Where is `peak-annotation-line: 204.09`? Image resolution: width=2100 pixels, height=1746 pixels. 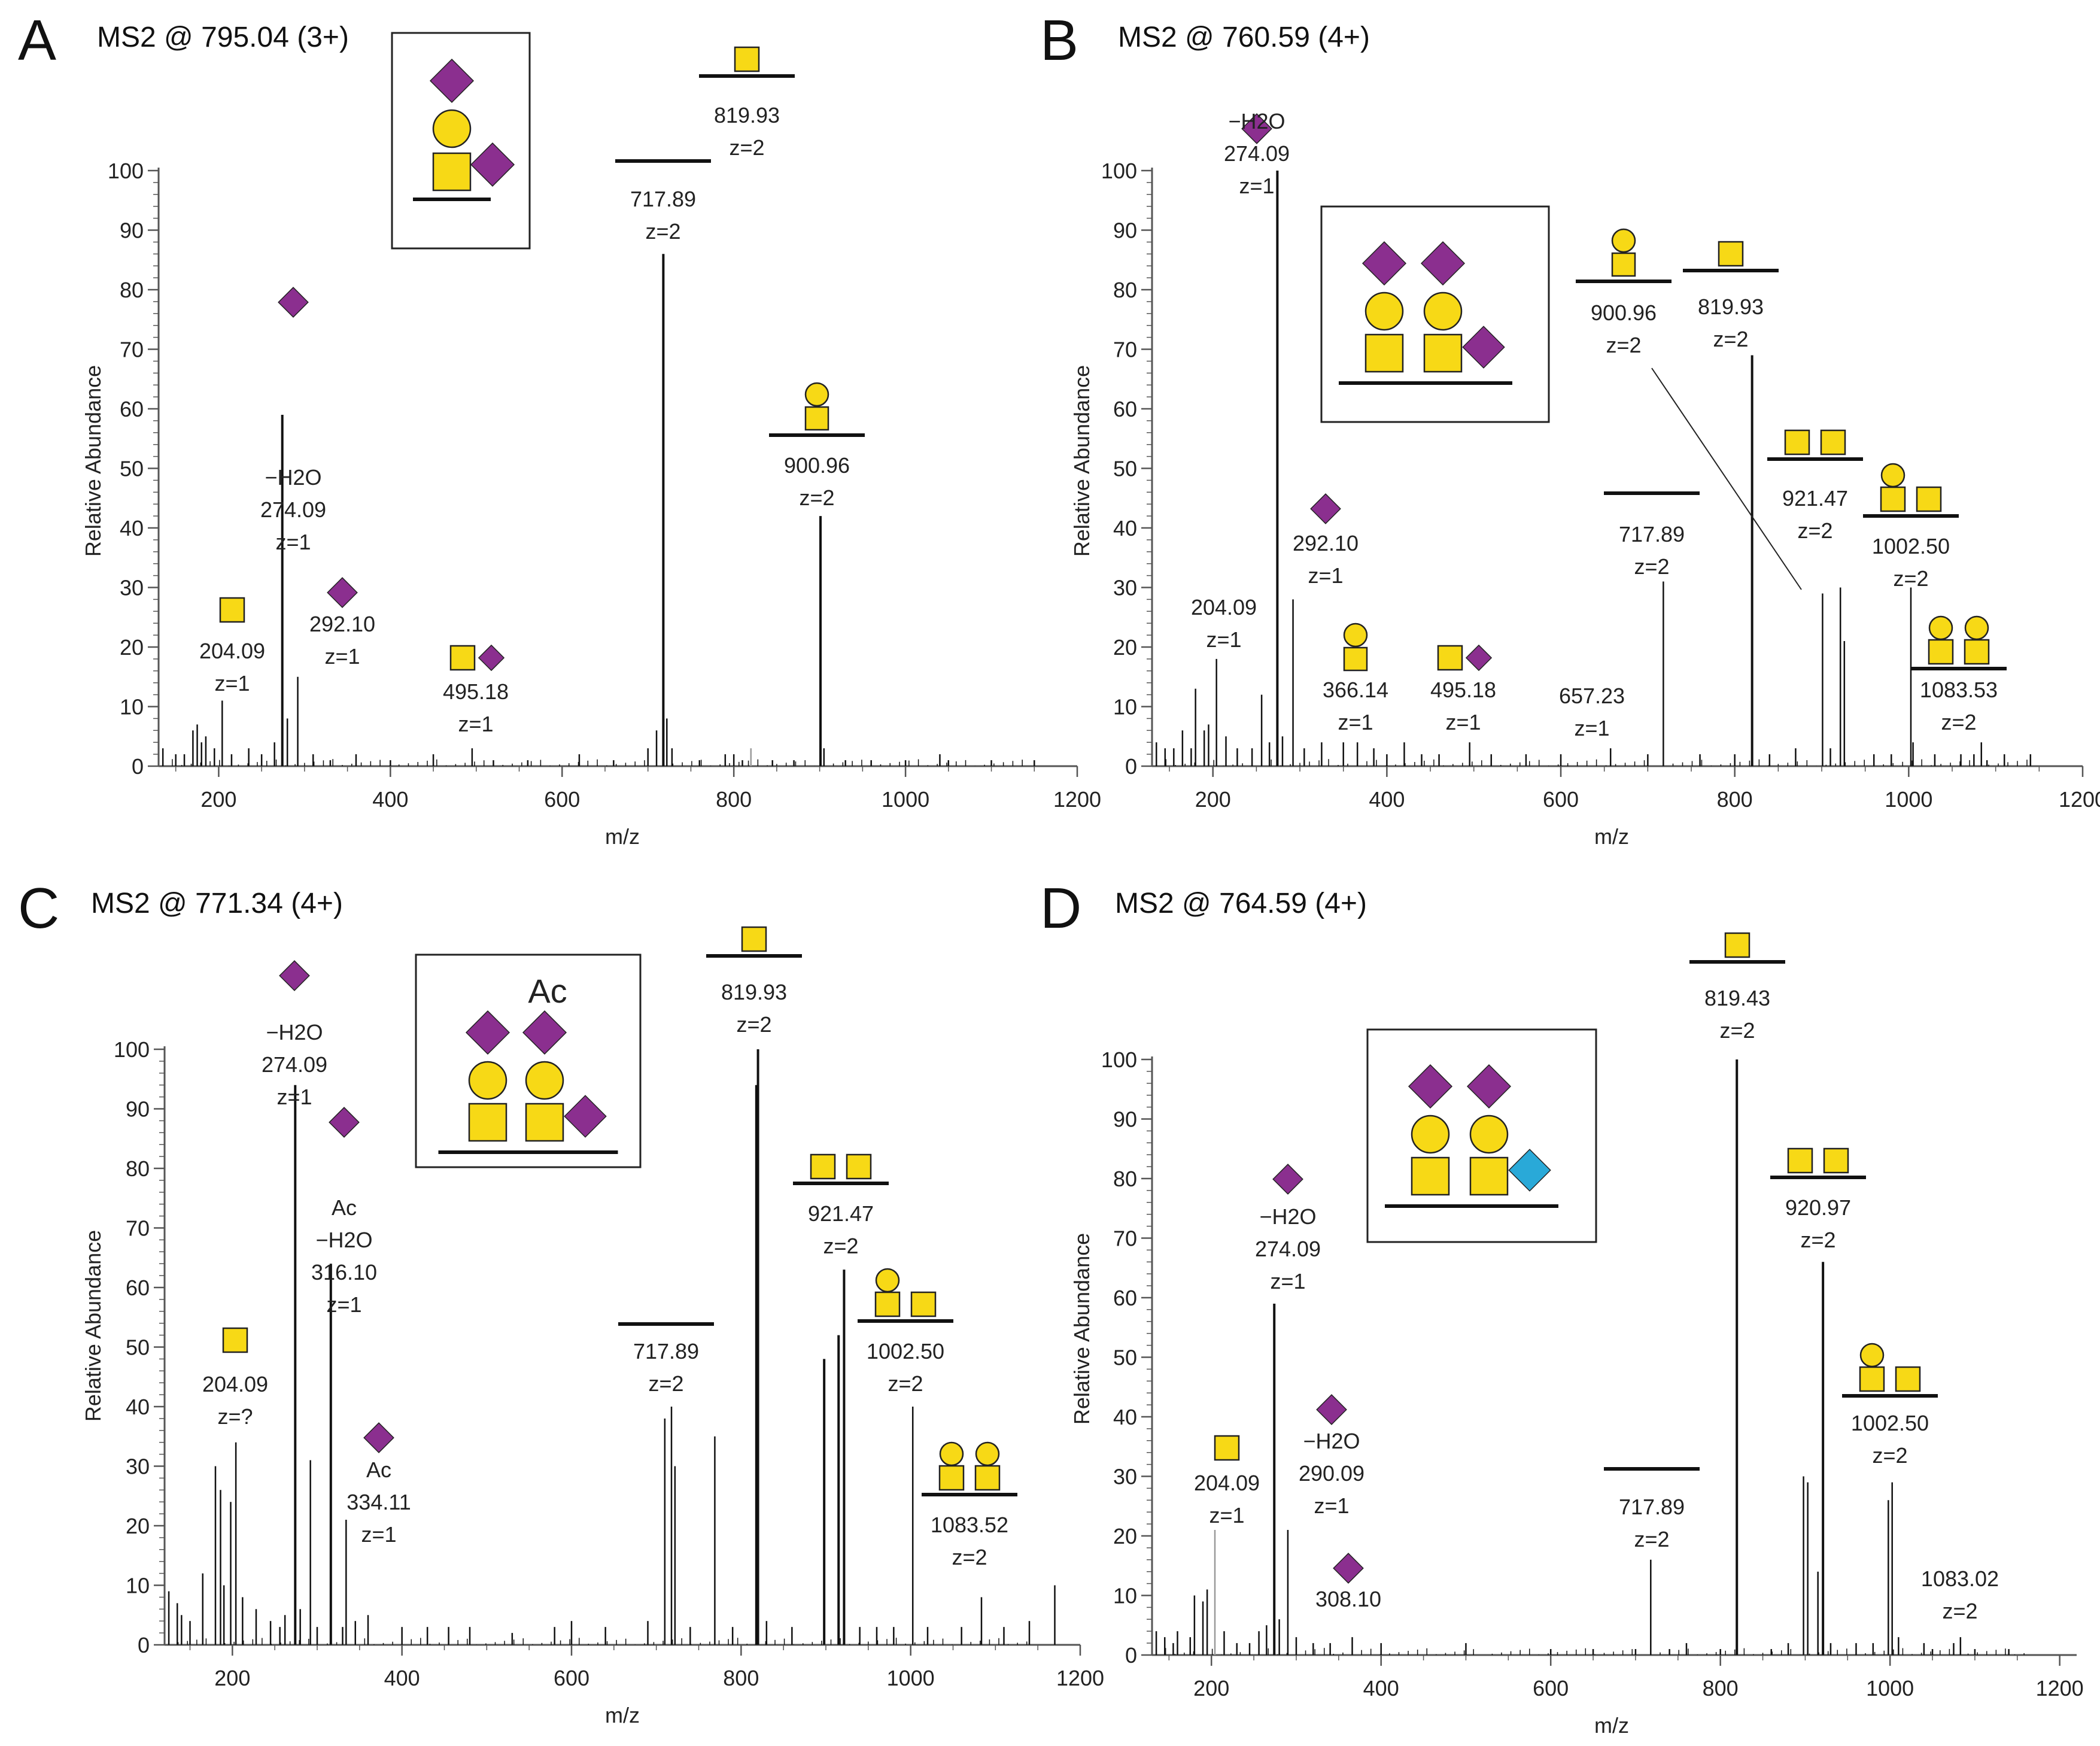
peak-annotation-line: 204.09 is located at coordinates (1227, 1483).